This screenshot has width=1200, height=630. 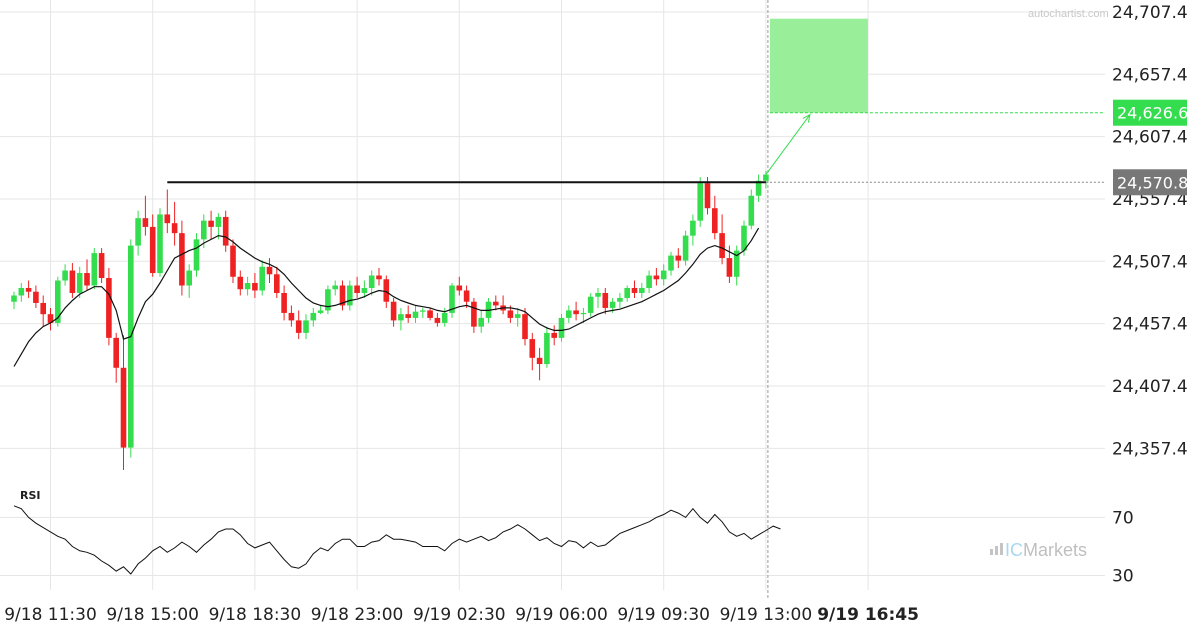 I want to click on rsi-title: RSI, so click(x=30, y=495).